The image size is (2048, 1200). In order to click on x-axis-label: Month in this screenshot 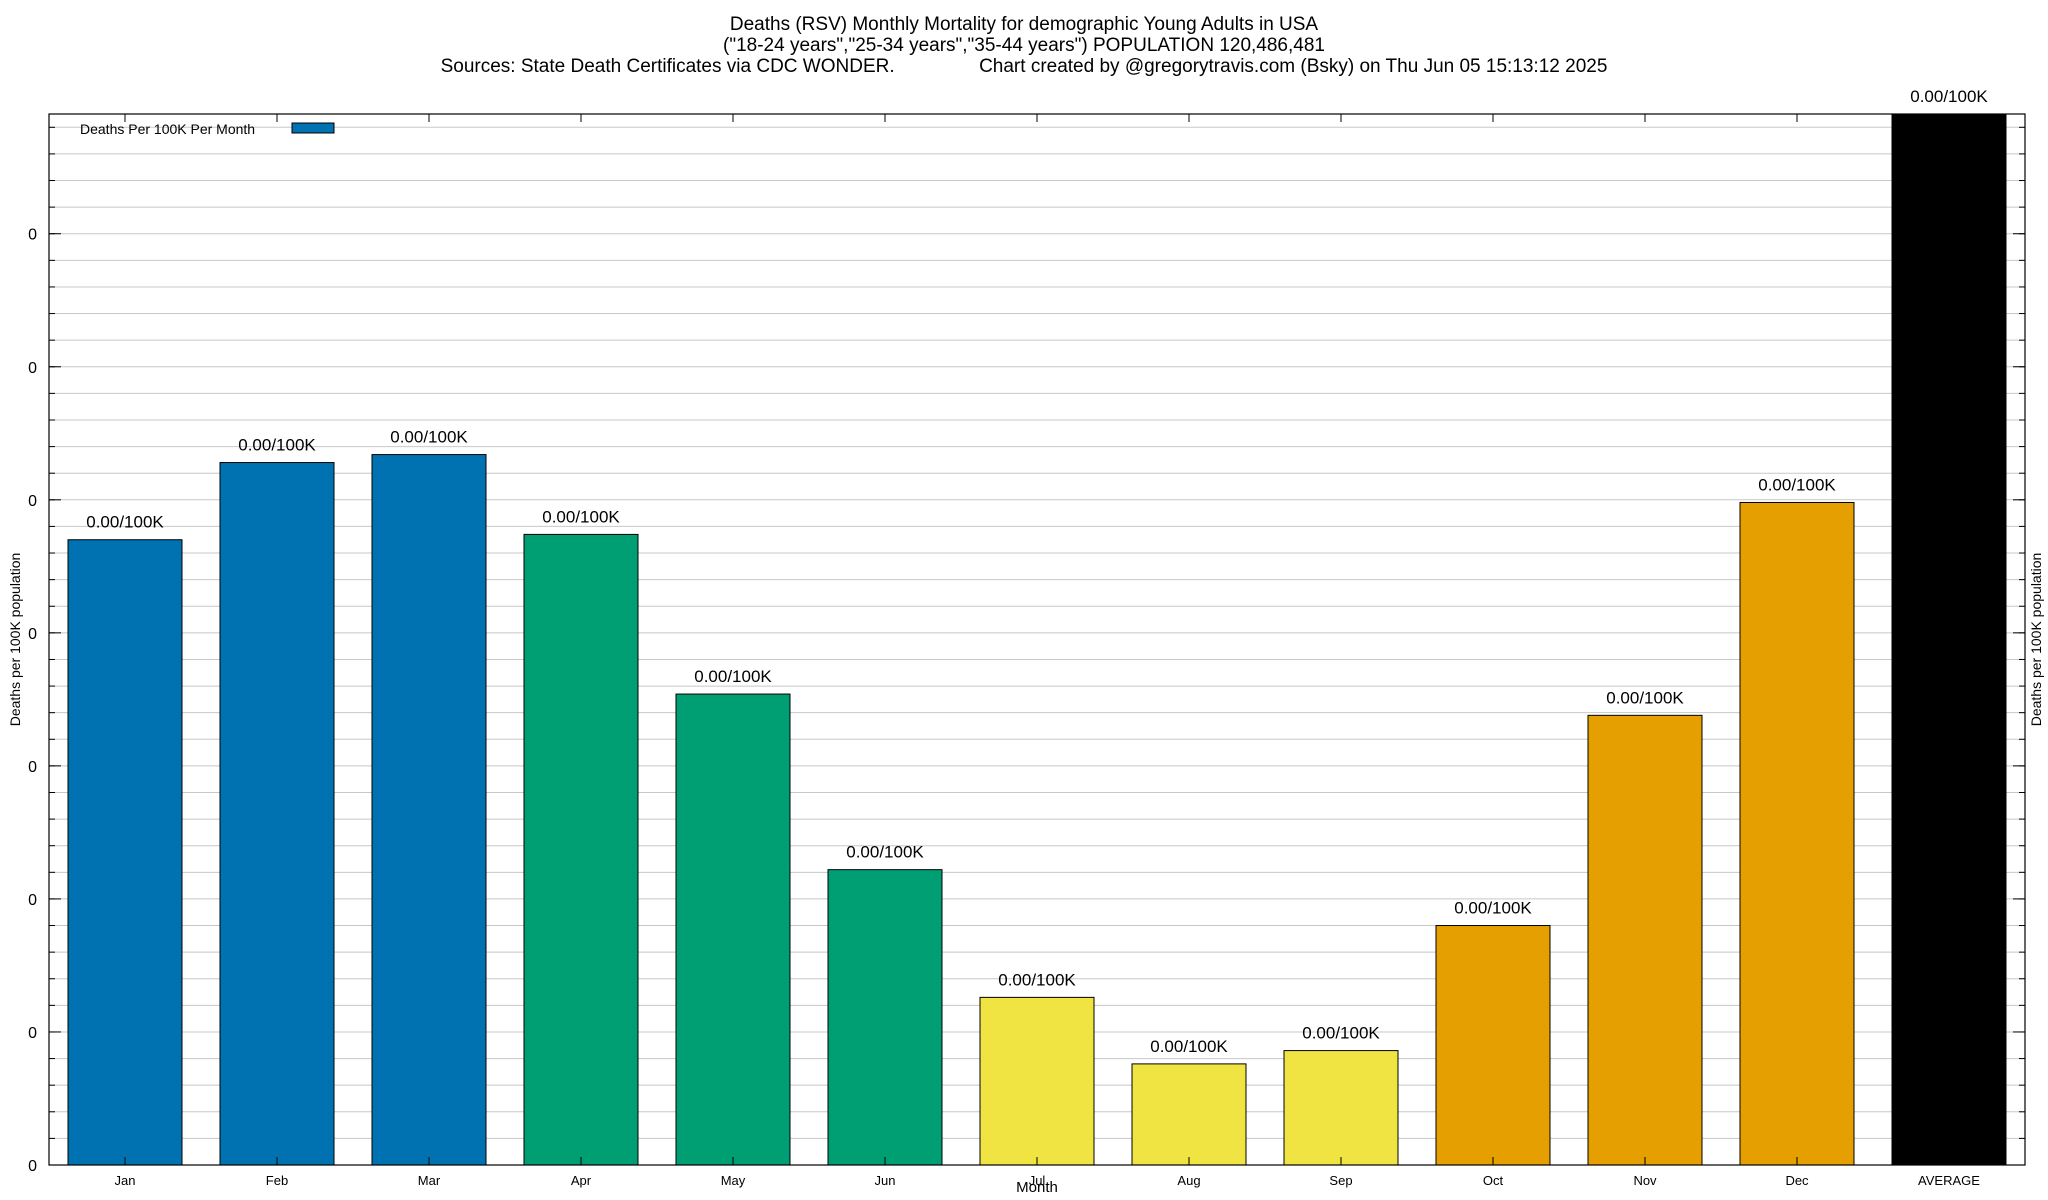, I will do `click(1037, 1187)`.